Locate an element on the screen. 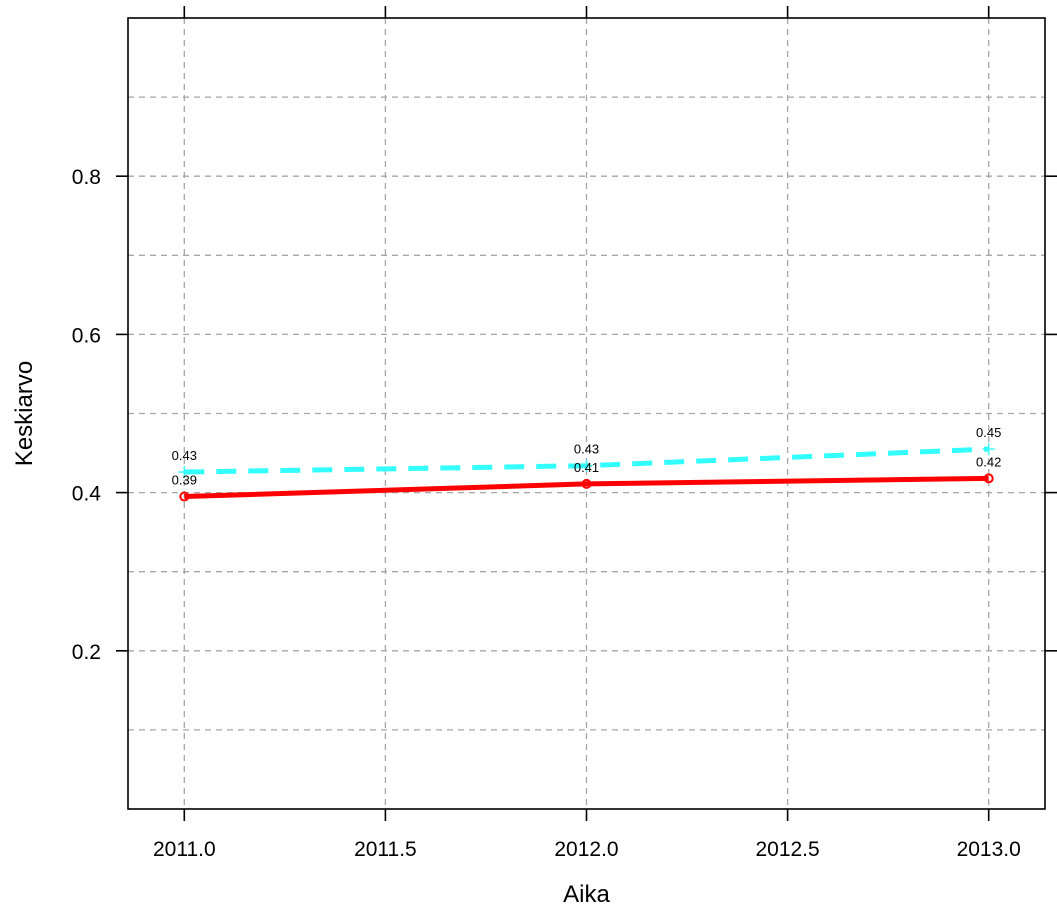 This screenshot has height=918, width=1057. y-tick-label: 0.6 is located at coordinates (86, 335).